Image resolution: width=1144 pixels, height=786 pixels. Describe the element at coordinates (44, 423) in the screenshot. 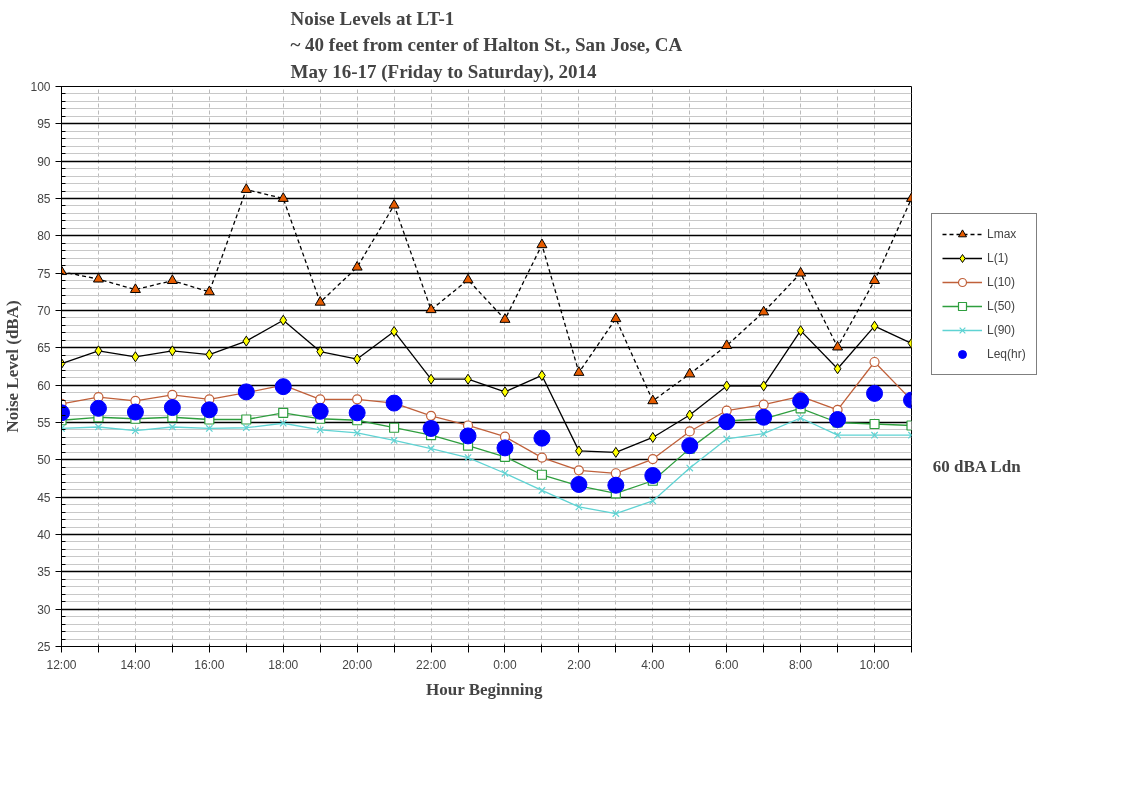

I see `y-tick-label: 55` at that location.